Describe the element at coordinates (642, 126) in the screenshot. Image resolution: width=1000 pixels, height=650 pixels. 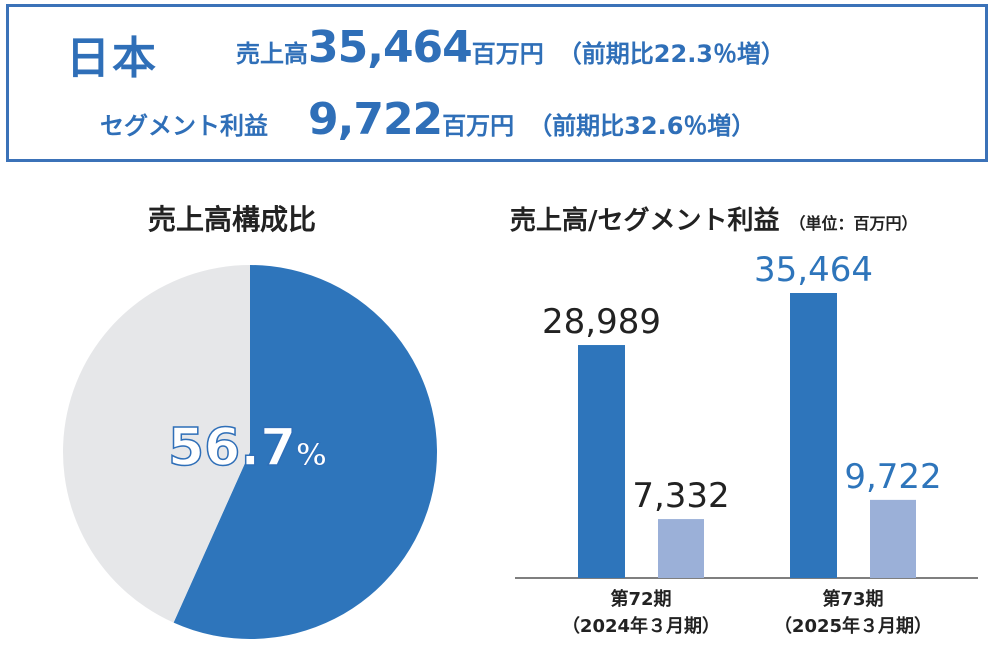
I see `profit-growth-note: （前期比32.6％増）` at that location.